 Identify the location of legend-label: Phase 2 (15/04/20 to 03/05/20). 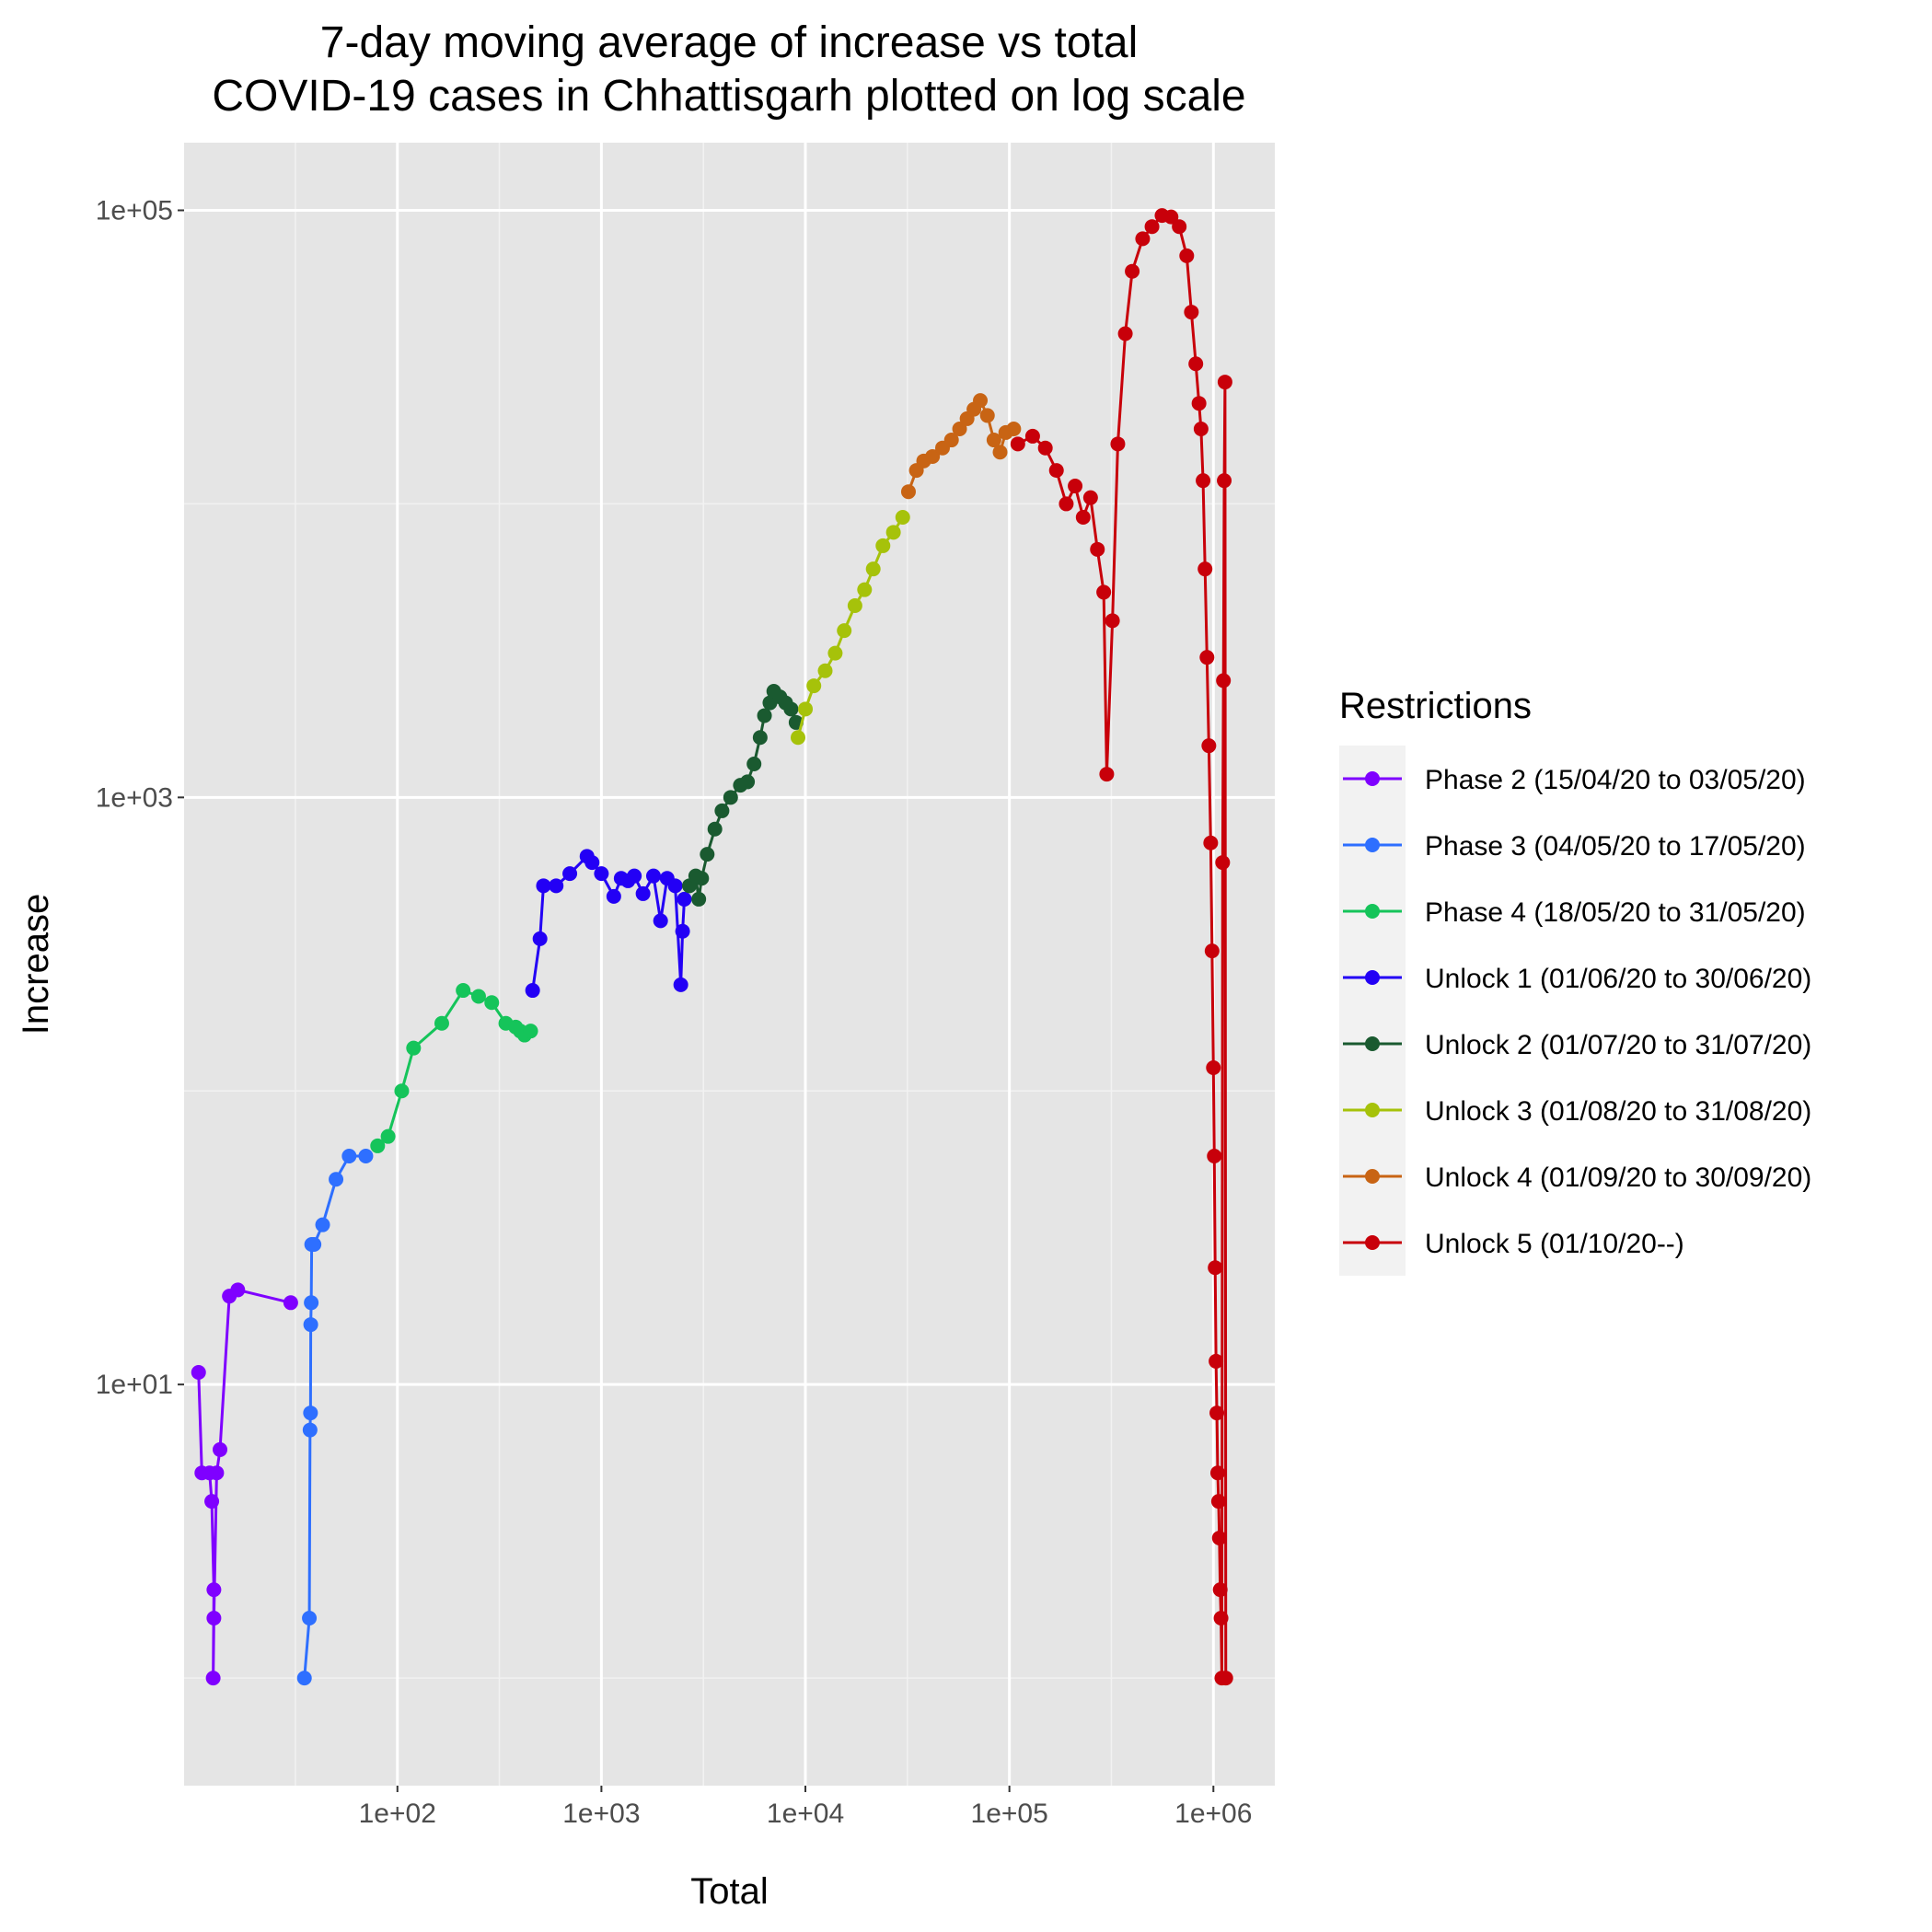
(1615, 780).